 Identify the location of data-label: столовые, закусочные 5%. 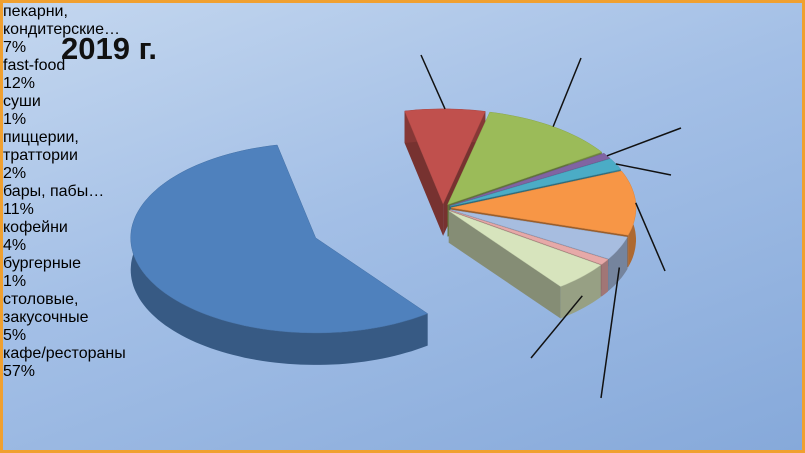
(63, 318).